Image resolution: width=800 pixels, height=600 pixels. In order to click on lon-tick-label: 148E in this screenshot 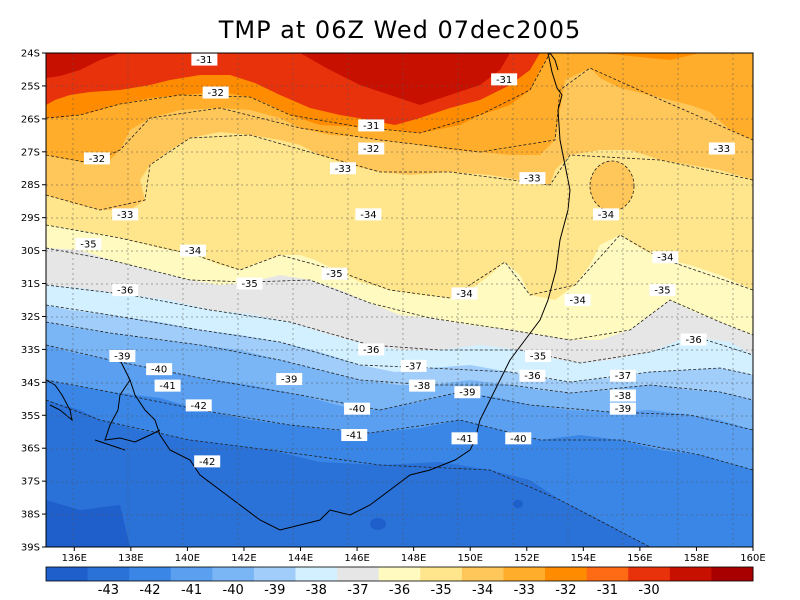, I will do `click(413, 558)`.